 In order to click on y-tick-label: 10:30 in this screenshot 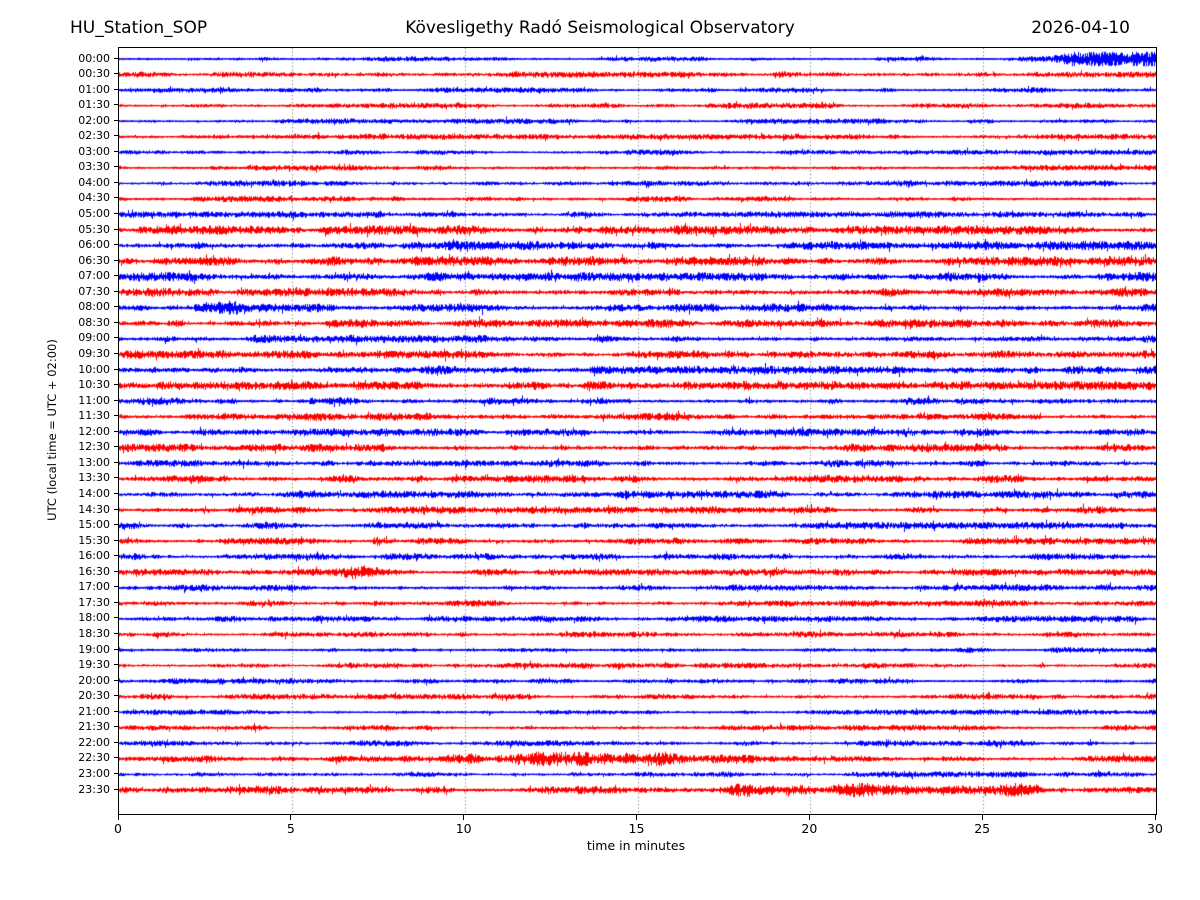, I will do `click(94, 385)`.